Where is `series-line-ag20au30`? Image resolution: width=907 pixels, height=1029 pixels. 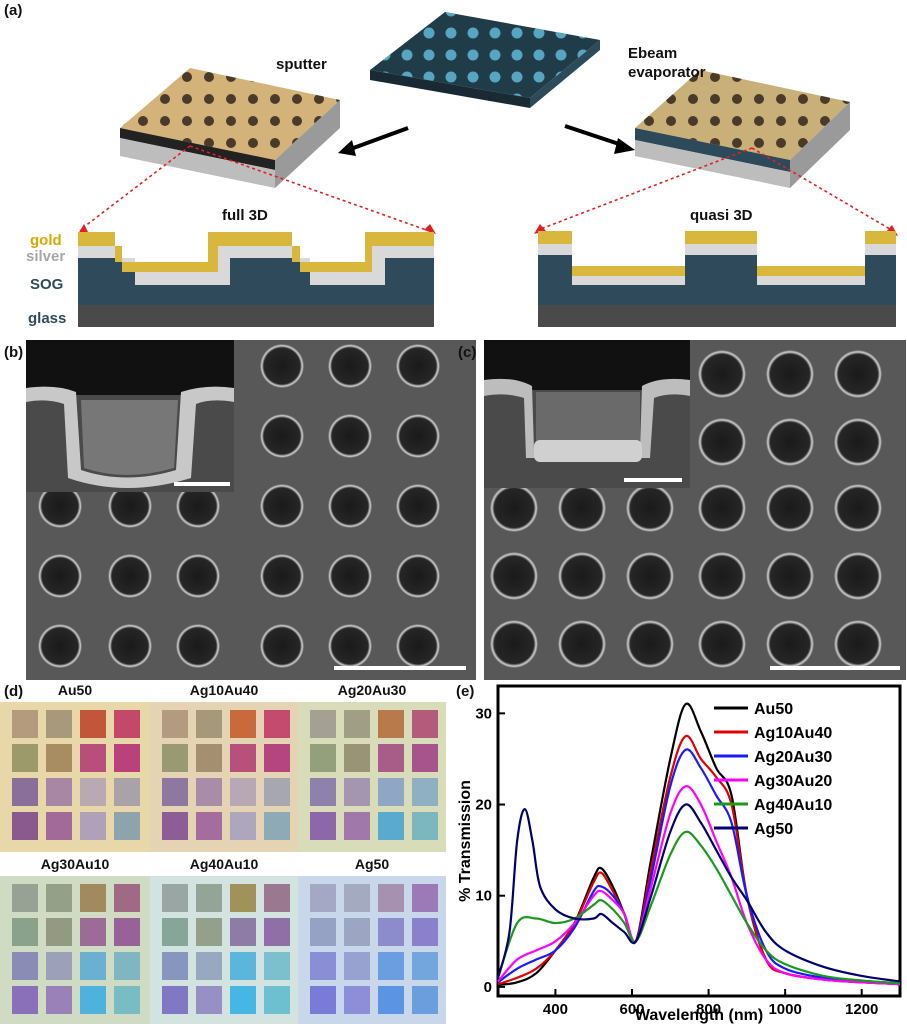
series-line-ag20au30 is located at coordinates (699, 866).